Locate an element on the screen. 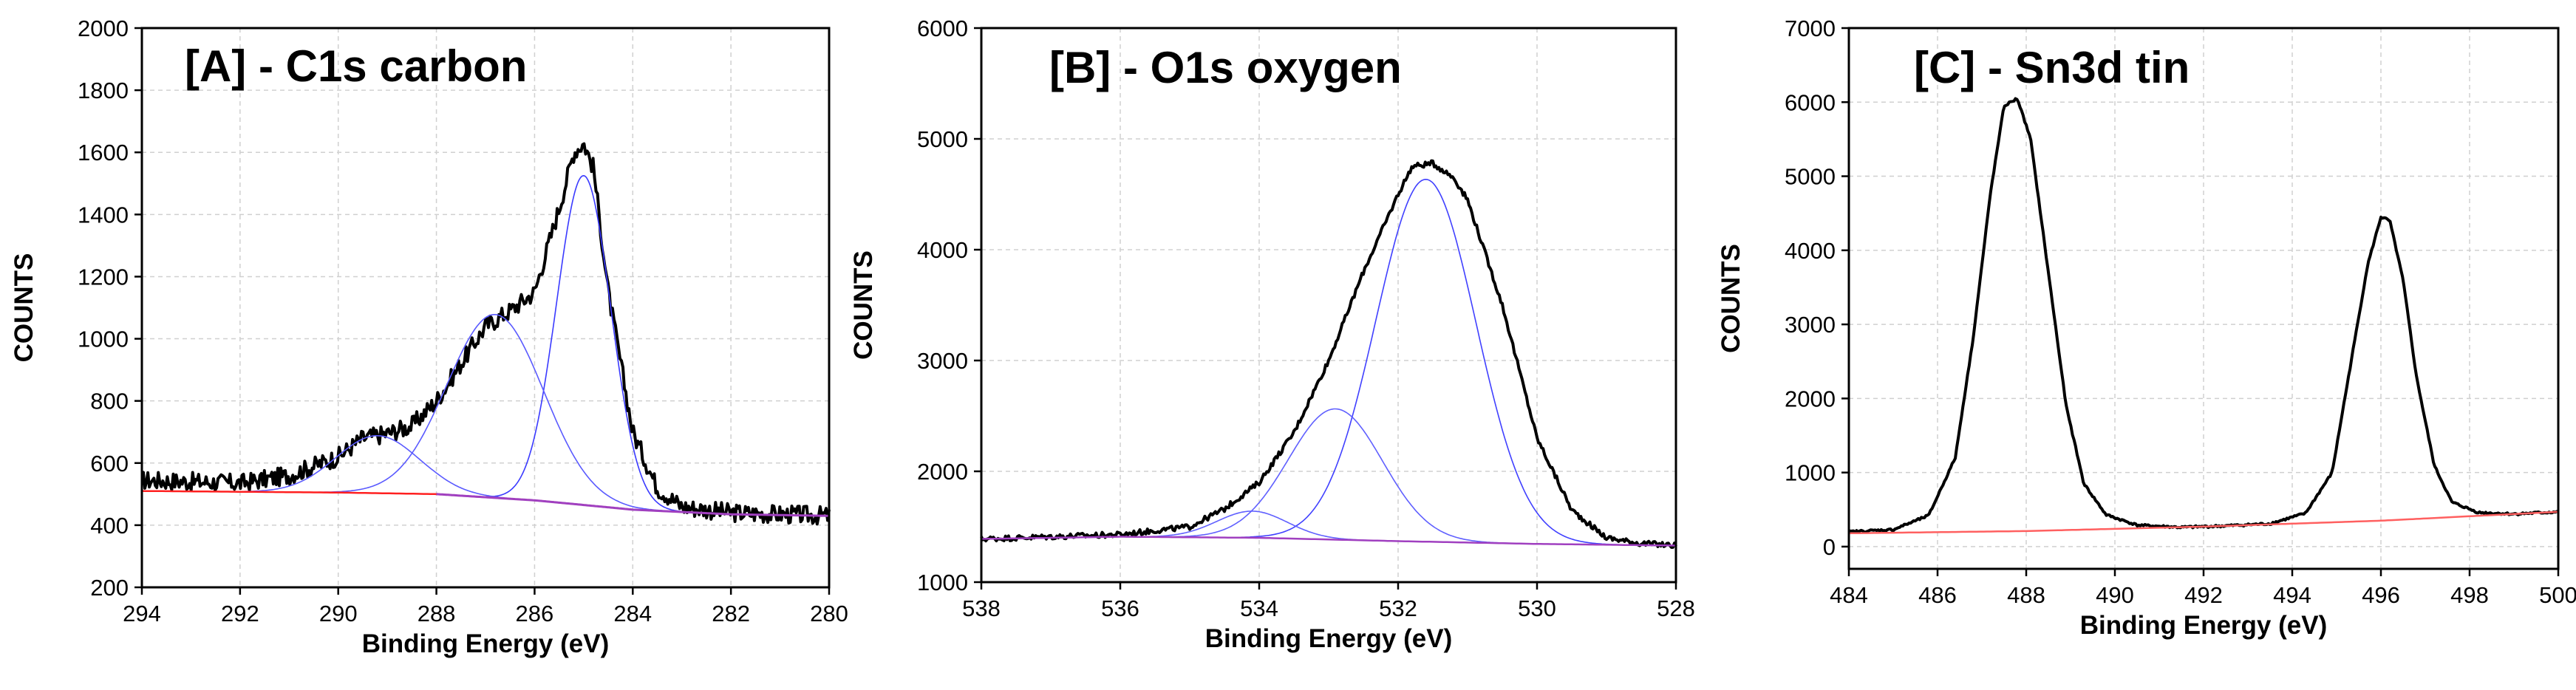 The image size is (2576, 690). x-tick-label: 288 is located at coordinates (437, 614).